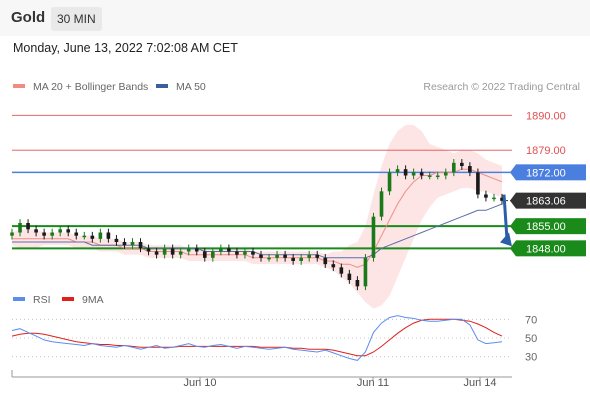 This screenshot has height=400, width=590. I want to click on x-tick-label-2: Jun 14, so click(479, 383).